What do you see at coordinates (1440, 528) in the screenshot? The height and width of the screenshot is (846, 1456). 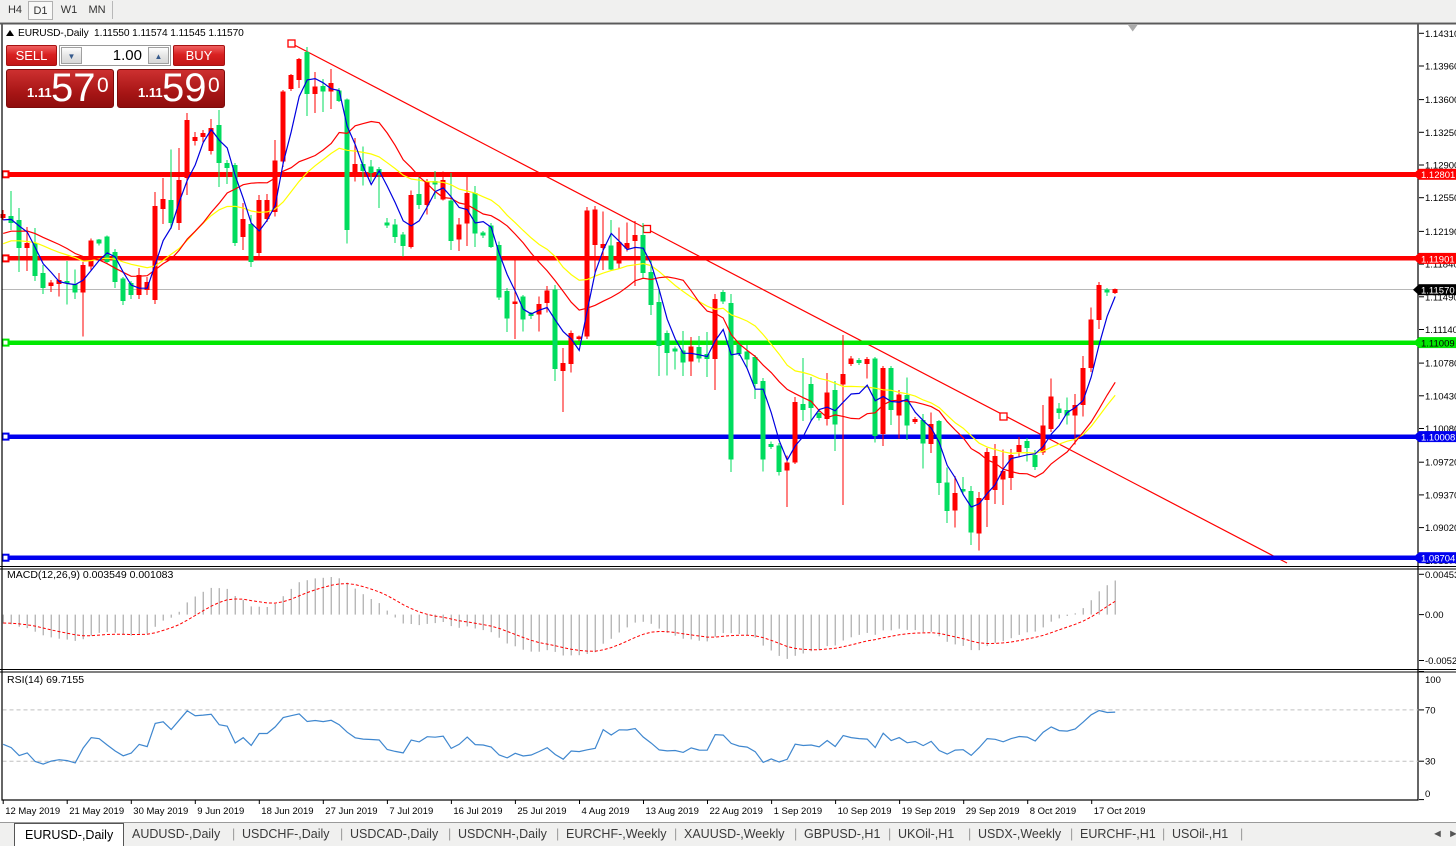 I see `svg-text: 1.09020` at bounding box center [1440, 528].